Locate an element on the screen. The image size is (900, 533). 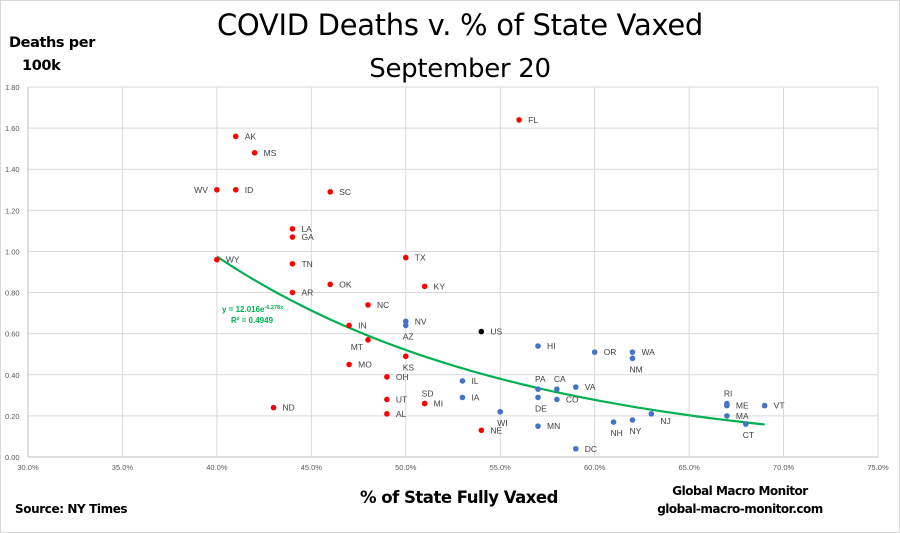
data-point-ky is located at coordinates (424, 286).